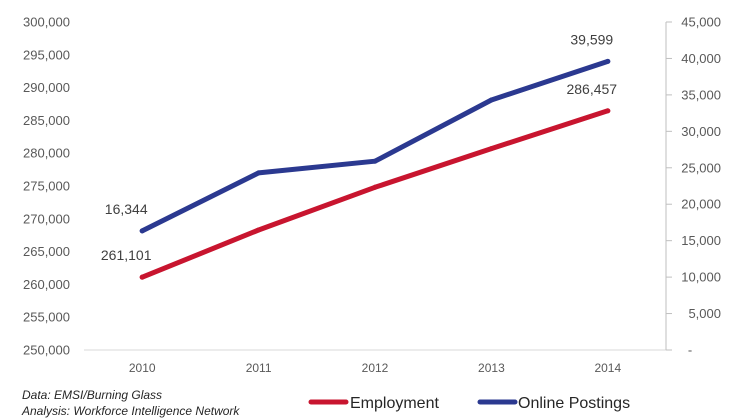  I want to click on left-axis-tick-label-250000: 250,000, so click(46, 350).